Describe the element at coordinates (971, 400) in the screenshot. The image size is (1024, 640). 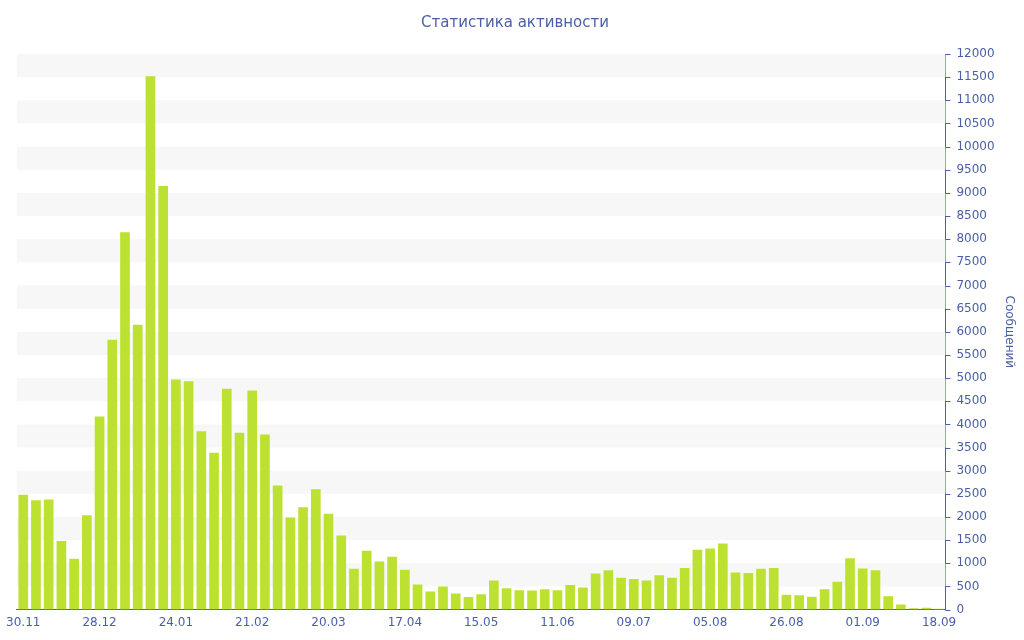
I see `y-tick-label: 4500` at that location.